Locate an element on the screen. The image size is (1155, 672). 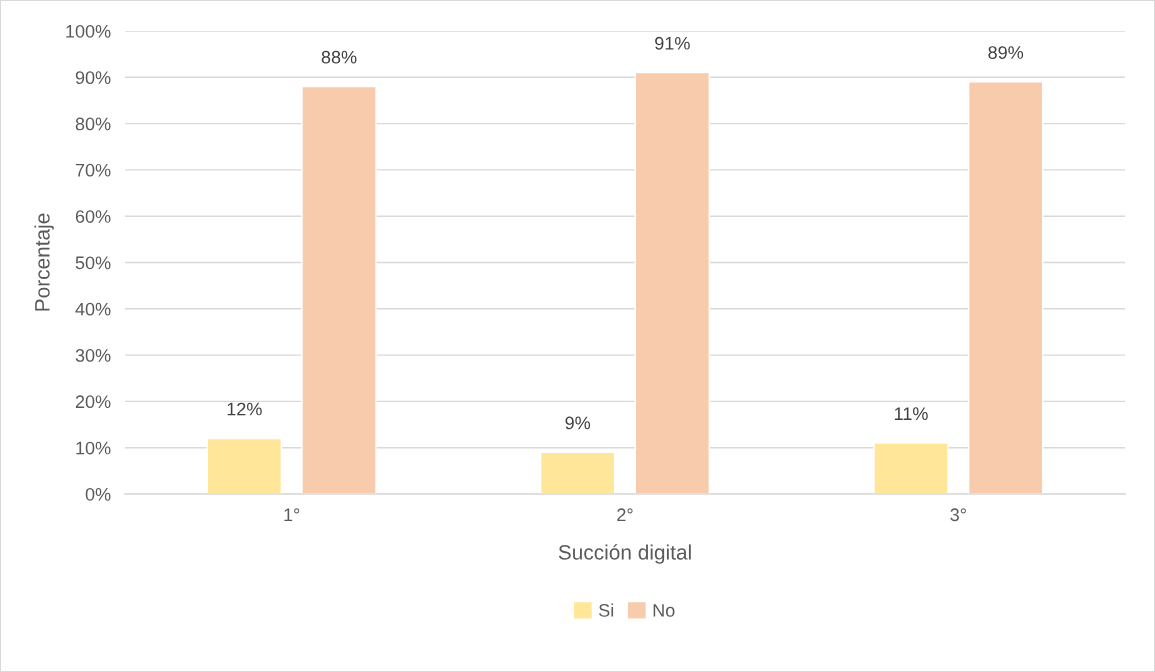
y-tick-label: 20% is located at coordinates (93, 402).